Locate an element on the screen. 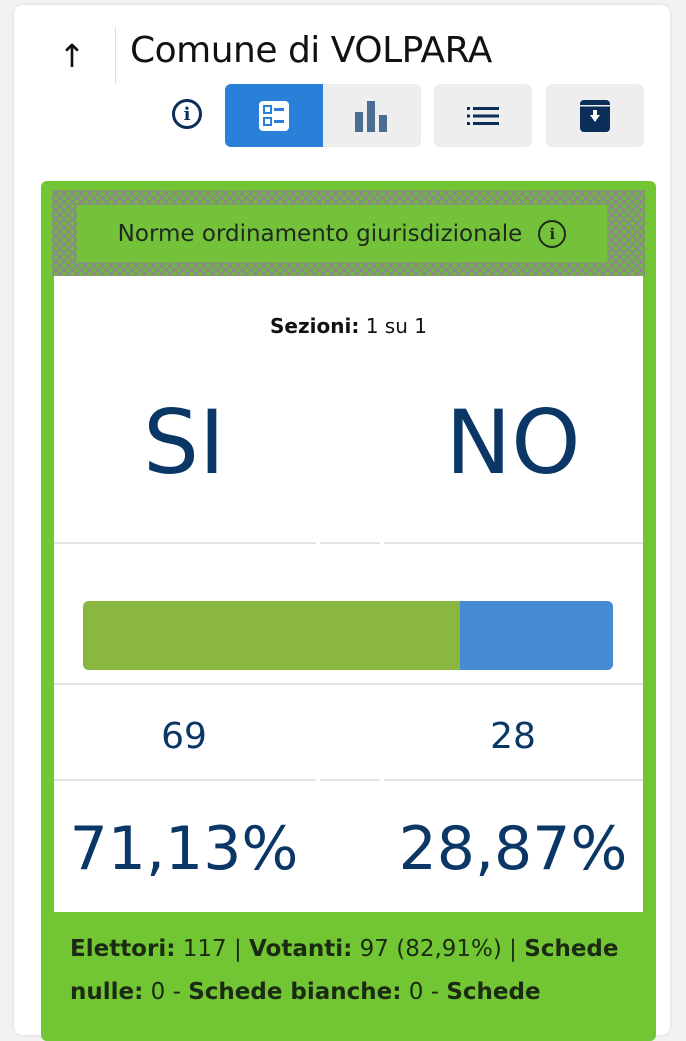 Image resolution: width=686 pixels, height=1041 pixels. votanti-value: 97 (82,91%) is located at coordinates (430, 949).